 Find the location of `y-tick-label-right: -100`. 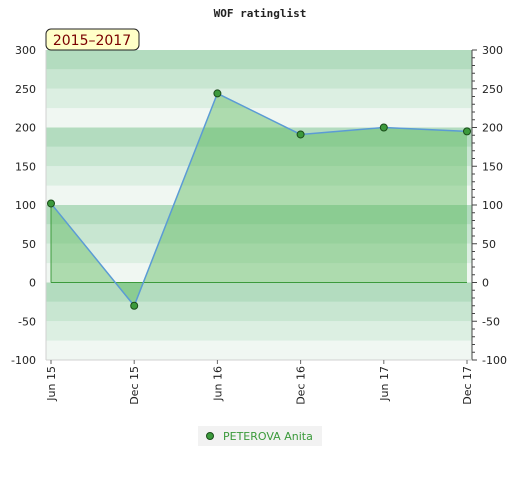

y-tick-label-right: -100 is located at coordinates (494, 360).